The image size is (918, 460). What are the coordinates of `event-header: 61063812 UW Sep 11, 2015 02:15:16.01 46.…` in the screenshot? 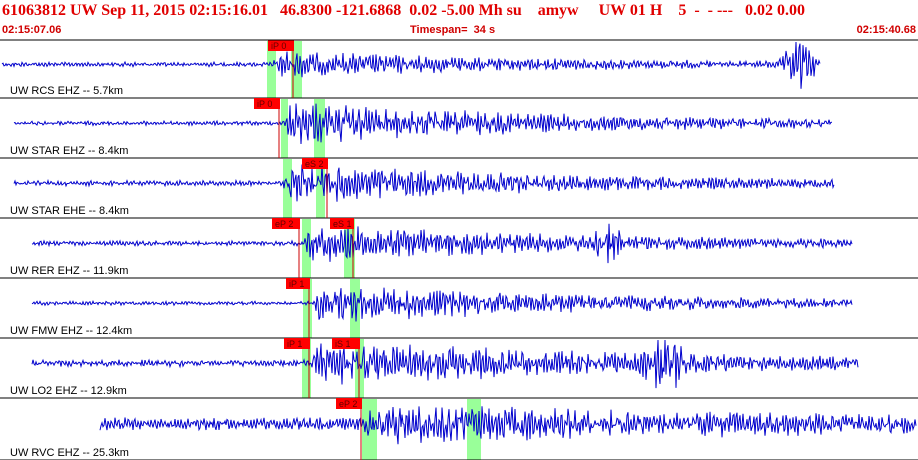 It's located at (459, 20).